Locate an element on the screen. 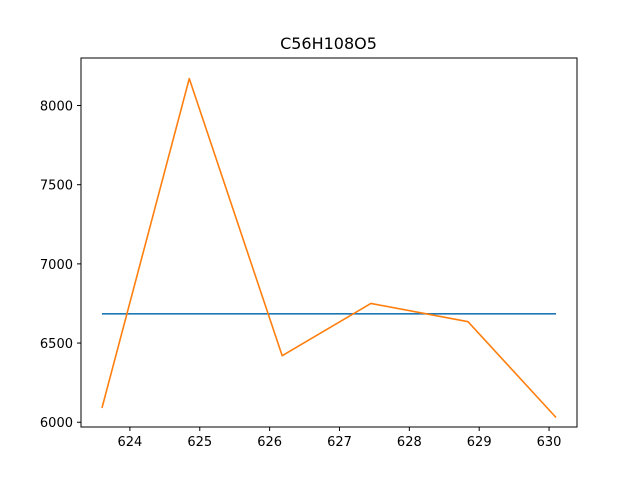  y-tick-label: 7500 is located at coordinates (56, 186).